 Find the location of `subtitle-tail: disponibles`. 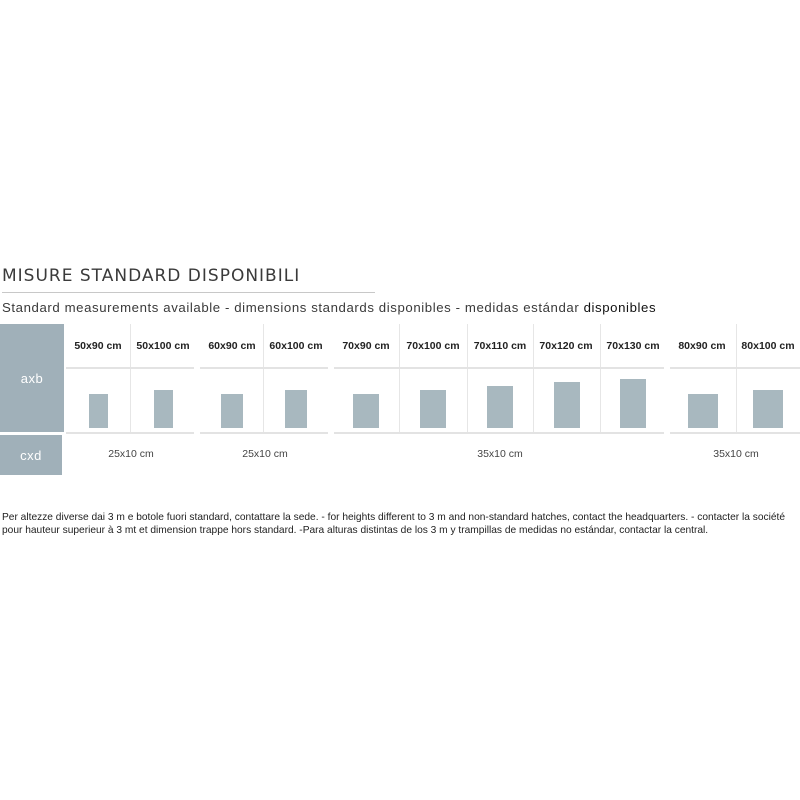

subtitle-tail: disponibles is located at coordinates (620, 307).